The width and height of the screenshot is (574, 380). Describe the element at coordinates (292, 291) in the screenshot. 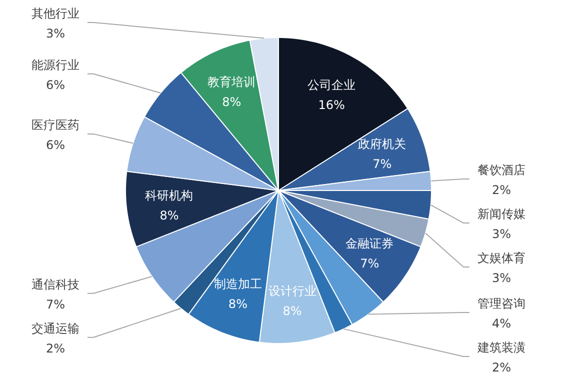

I see `slice-label: 设计行业` at that location.